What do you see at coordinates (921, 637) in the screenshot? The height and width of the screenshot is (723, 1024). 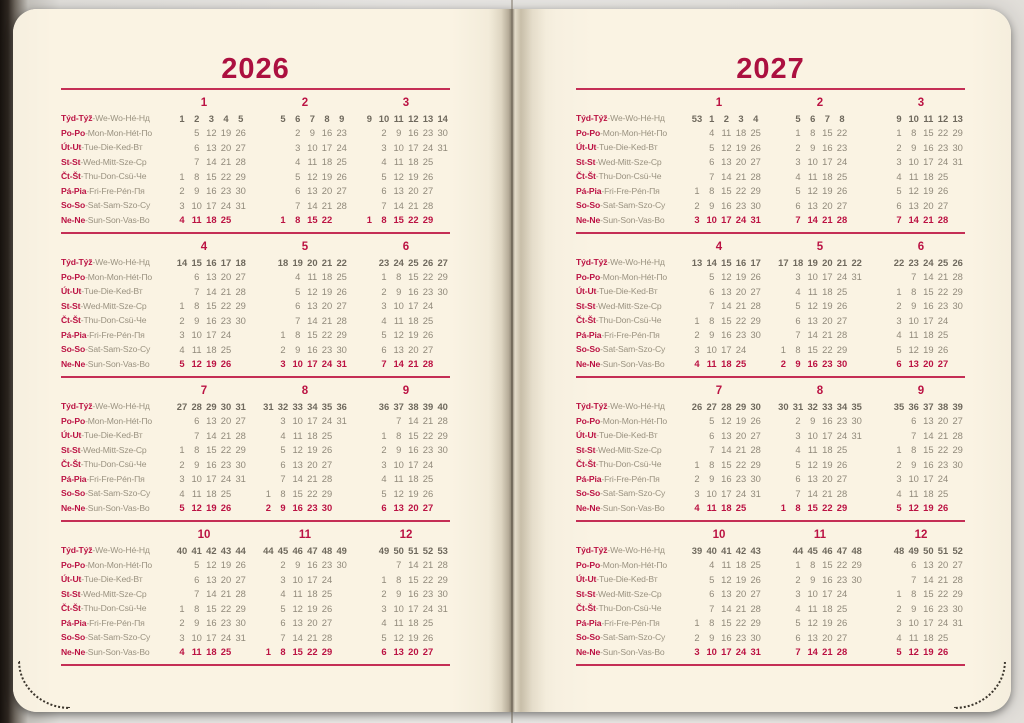 I see `month-grid: 4 11 18 25` at bounding box center [921, 637].